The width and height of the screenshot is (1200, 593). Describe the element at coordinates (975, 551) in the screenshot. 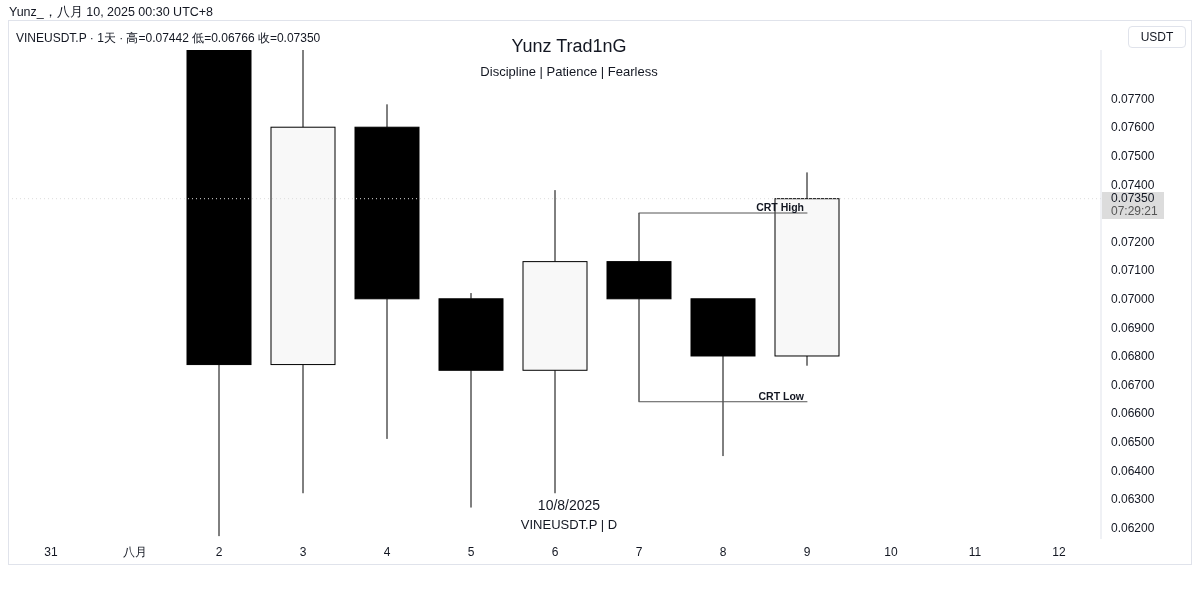

I see `x-tick-label: 11` at that location.